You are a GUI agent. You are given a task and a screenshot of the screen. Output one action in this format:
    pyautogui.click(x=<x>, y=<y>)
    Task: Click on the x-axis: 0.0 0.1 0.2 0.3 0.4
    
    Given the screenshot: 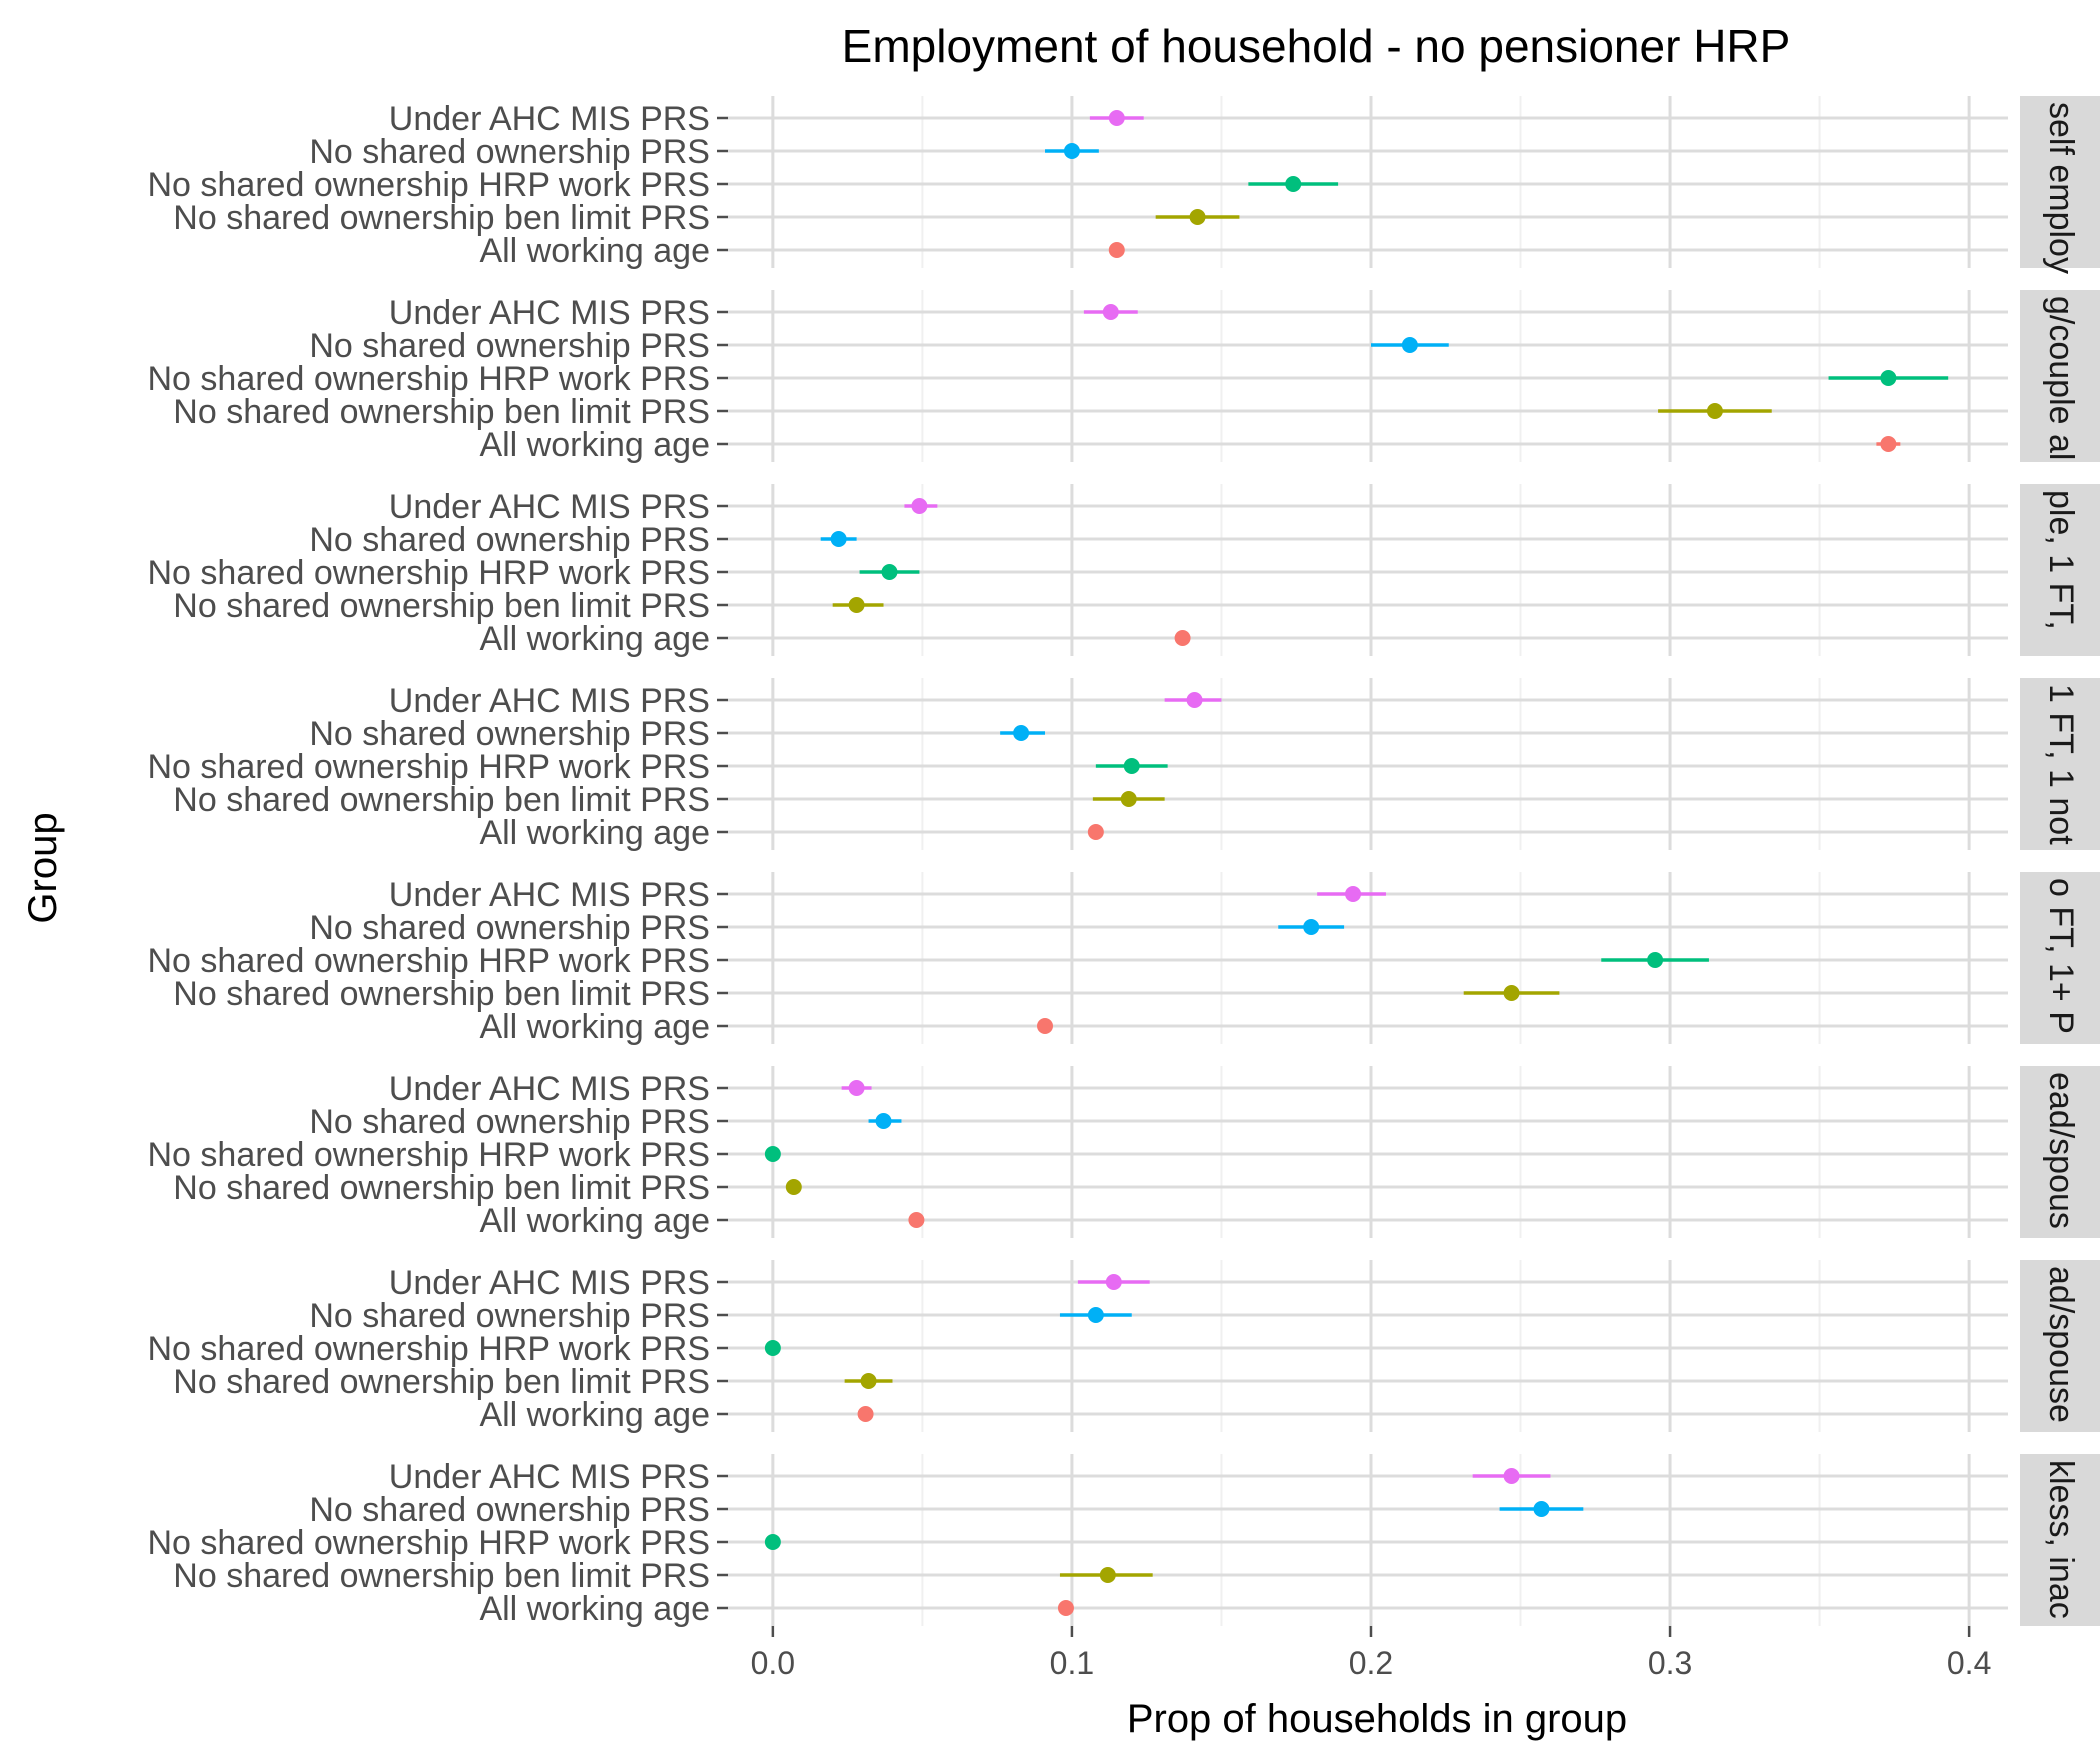 What is the action you would take?
    pyautogui.click(x=1371, y=1653)
    